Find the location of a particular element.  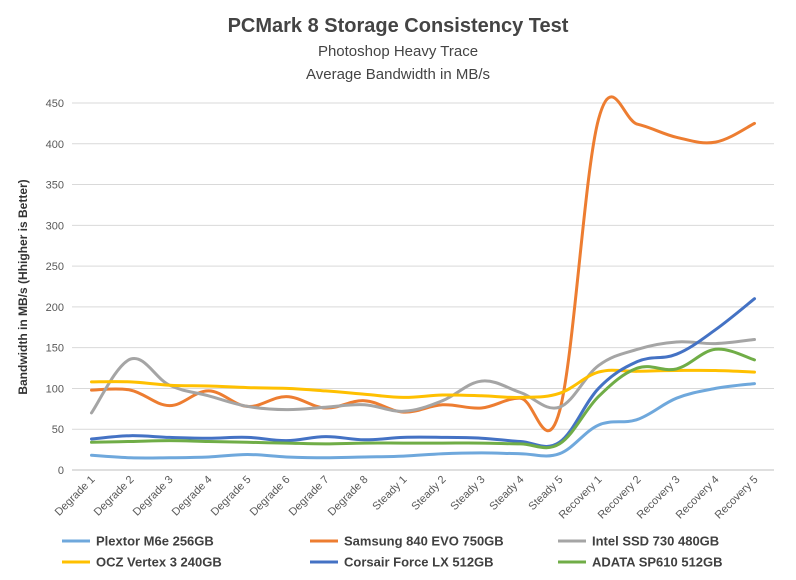

y-axis-label: Bandwidth in MB/s (Hhigher is Better) is located at coordinates (23, 286).